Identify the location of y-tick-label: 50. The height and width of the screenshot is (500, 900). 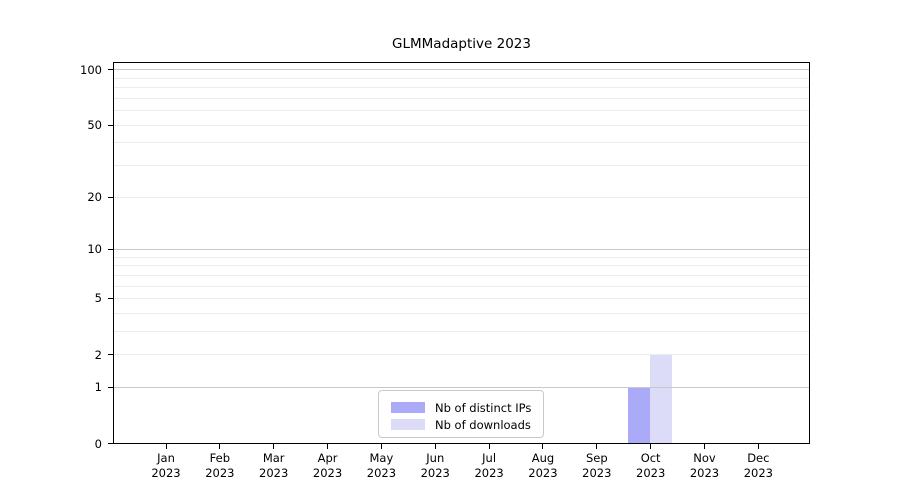
(94, 125).